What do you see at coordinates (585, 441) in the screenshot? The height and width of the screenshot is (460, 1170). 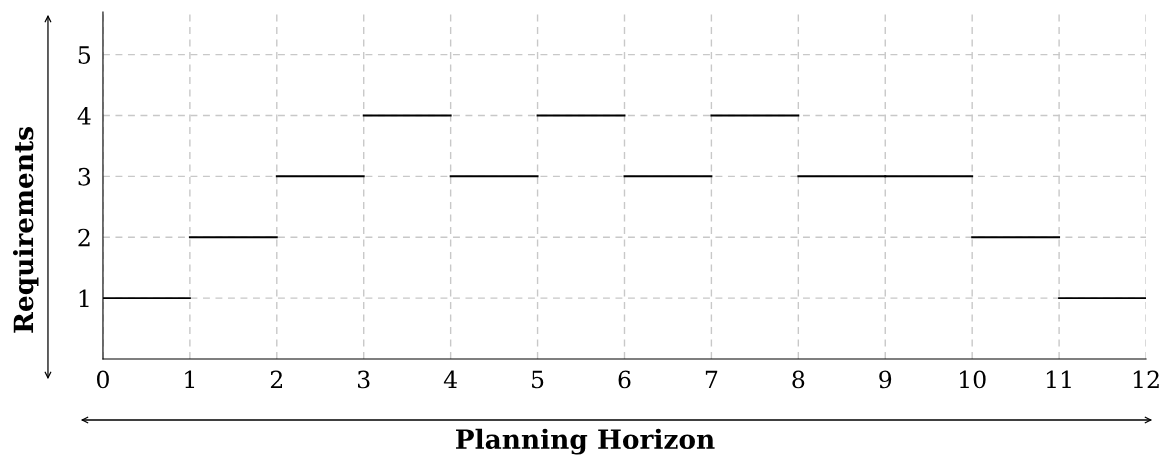 I see `x-axis-title: Planning Horizon` at bounding box center [585, 441].